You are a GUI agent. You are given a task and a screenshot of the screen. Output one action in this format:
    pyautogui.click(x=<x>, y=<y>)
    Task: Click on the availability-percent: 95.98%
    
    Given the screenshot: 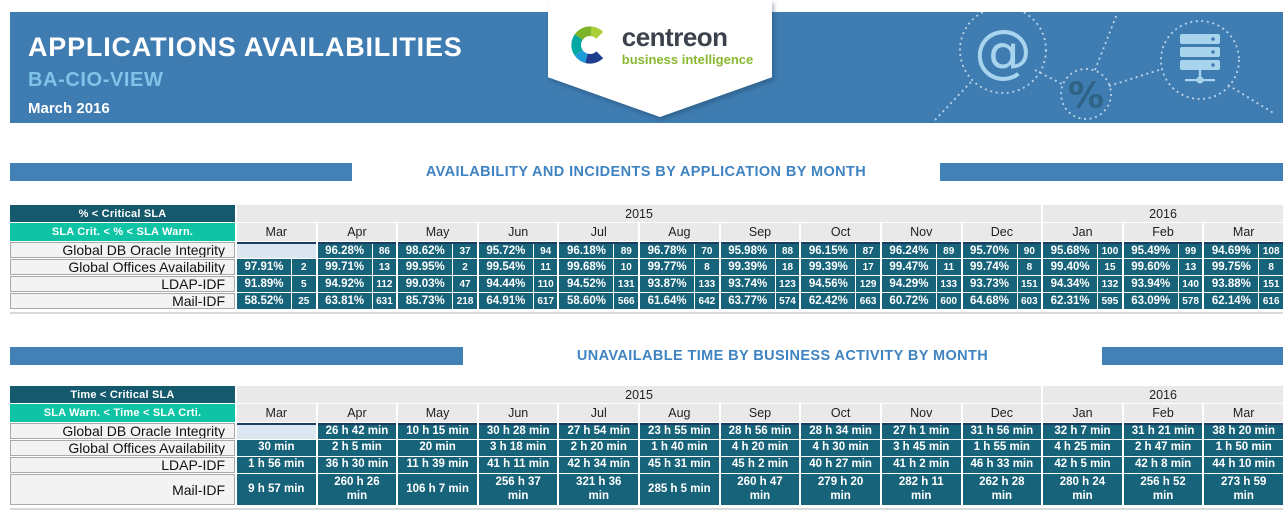 What is the action you would take?
    pyautogui.click(x=748, y=251)
    